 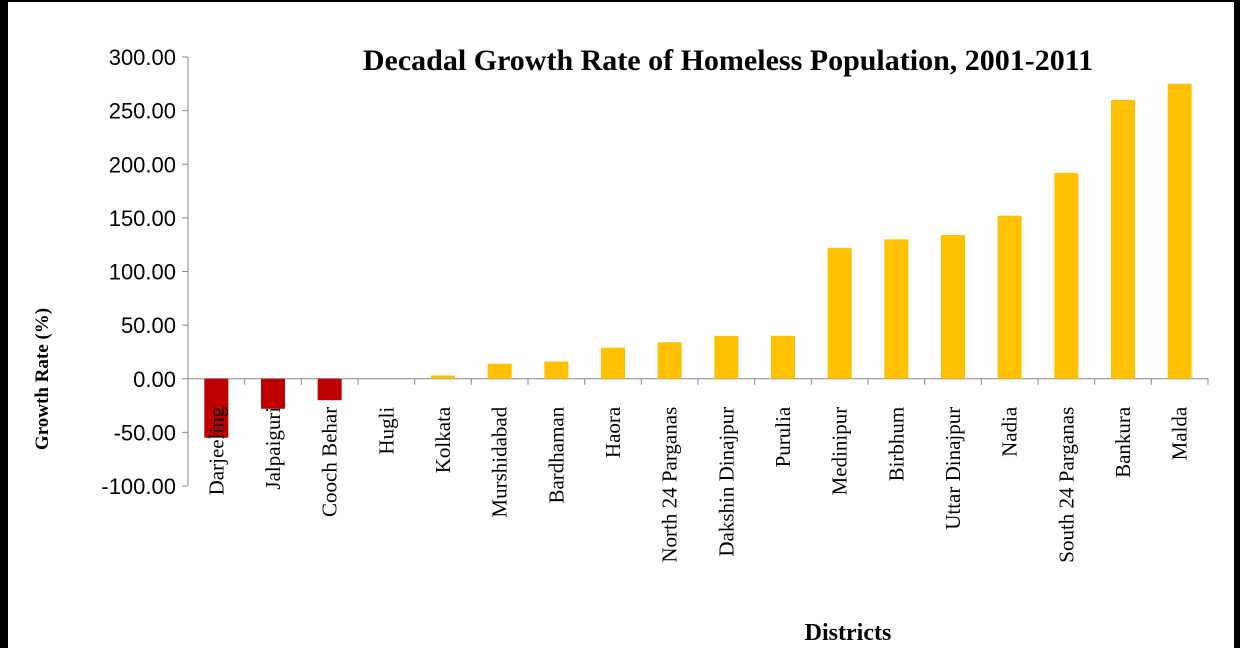 I want to click on bar-malda, so click(x=1179, y=231).